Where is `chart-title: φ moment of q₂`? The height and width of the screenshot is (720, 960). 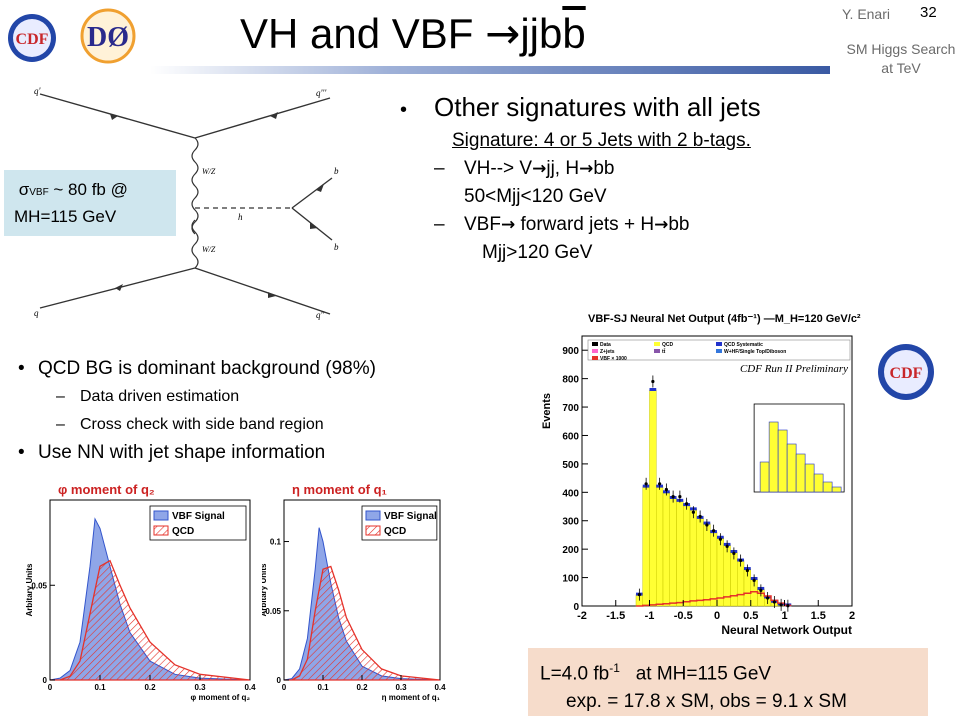 chart-title: φ moment of q₂ is located at coordinates (106, 489).